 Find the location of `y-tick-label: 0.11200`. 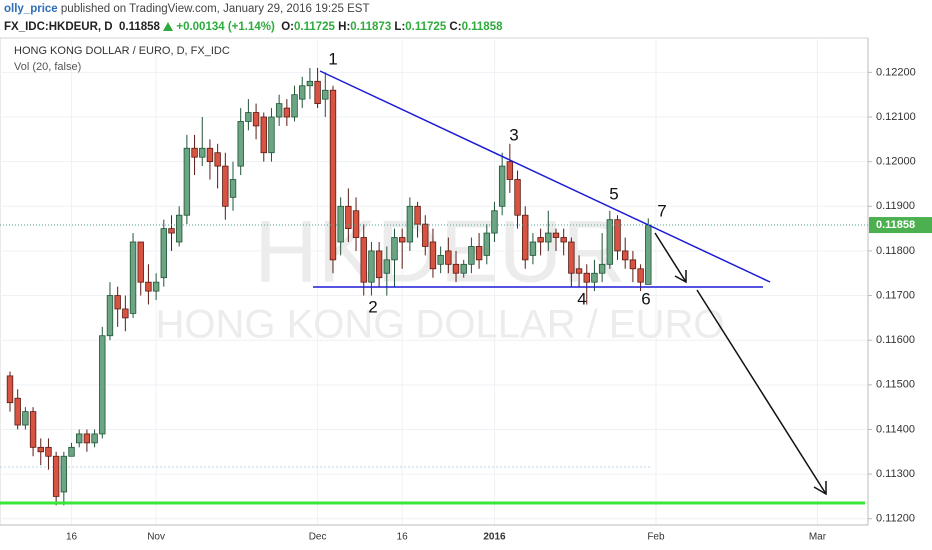

y-tick-label: 0.11200 is located at coordinates (895, 519).